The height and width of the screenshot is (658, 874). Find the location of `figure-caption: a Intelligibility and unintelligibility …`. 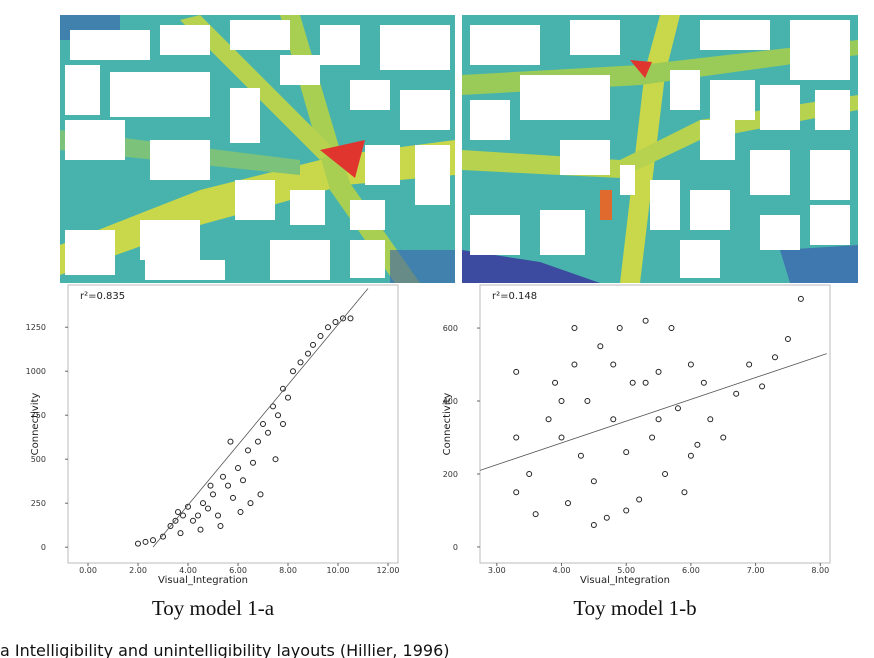

figure-caption: a Intelligibility and unintelligibility … is located at coordinates (225, 649).